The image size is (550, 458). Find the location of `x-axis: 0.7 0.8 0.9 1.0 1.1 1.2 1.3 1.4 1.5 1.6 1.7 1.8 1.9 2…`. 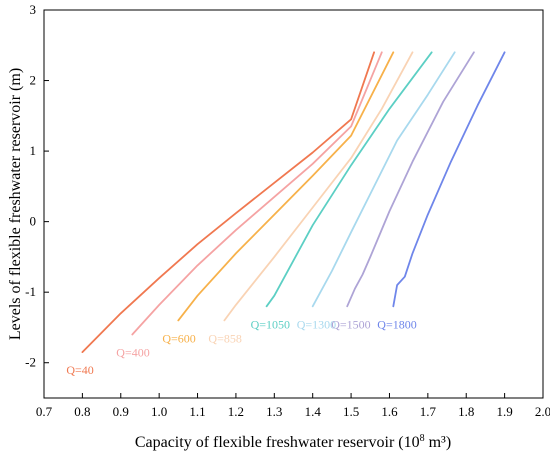

x-axis: 0.7 0.8 0.9 1.0 1.1 1.2 1.3 1.4 1.5 1.6 1.7 1.8 1.9 2… is located at coordinates (293, 406).